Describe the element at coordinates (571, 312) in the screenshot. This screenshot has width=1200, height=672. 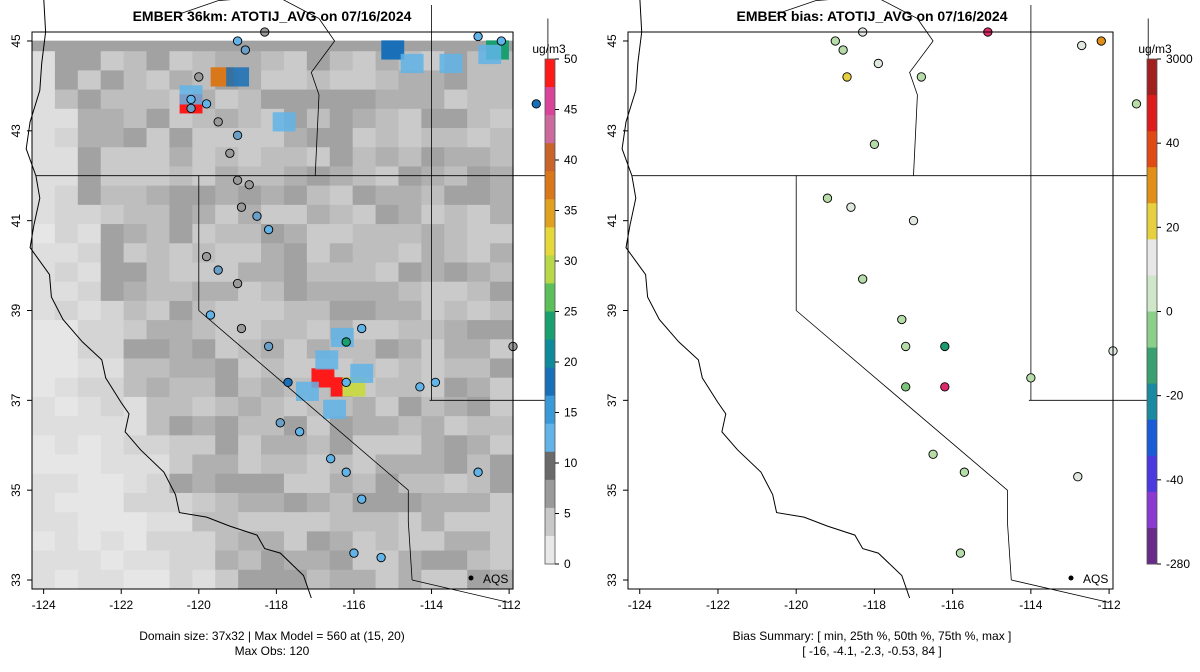
I see `colorbar-label: 25` at that location.